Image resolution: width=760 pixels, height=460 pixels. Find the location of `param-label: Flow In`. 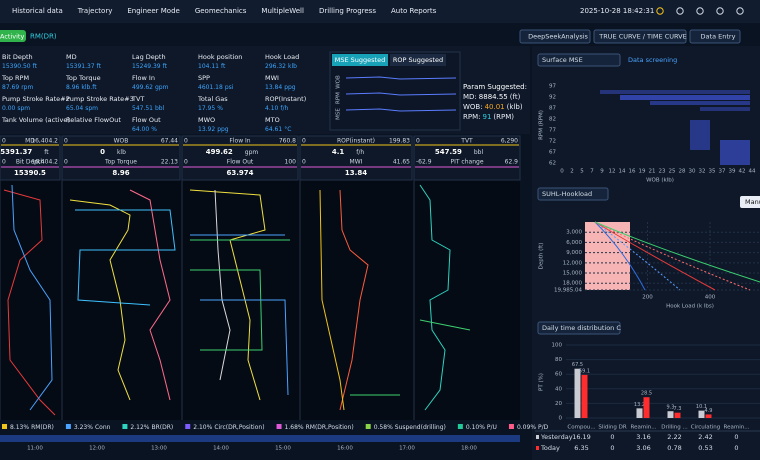

param-label: Flow In is located at coordinates (143, 78).